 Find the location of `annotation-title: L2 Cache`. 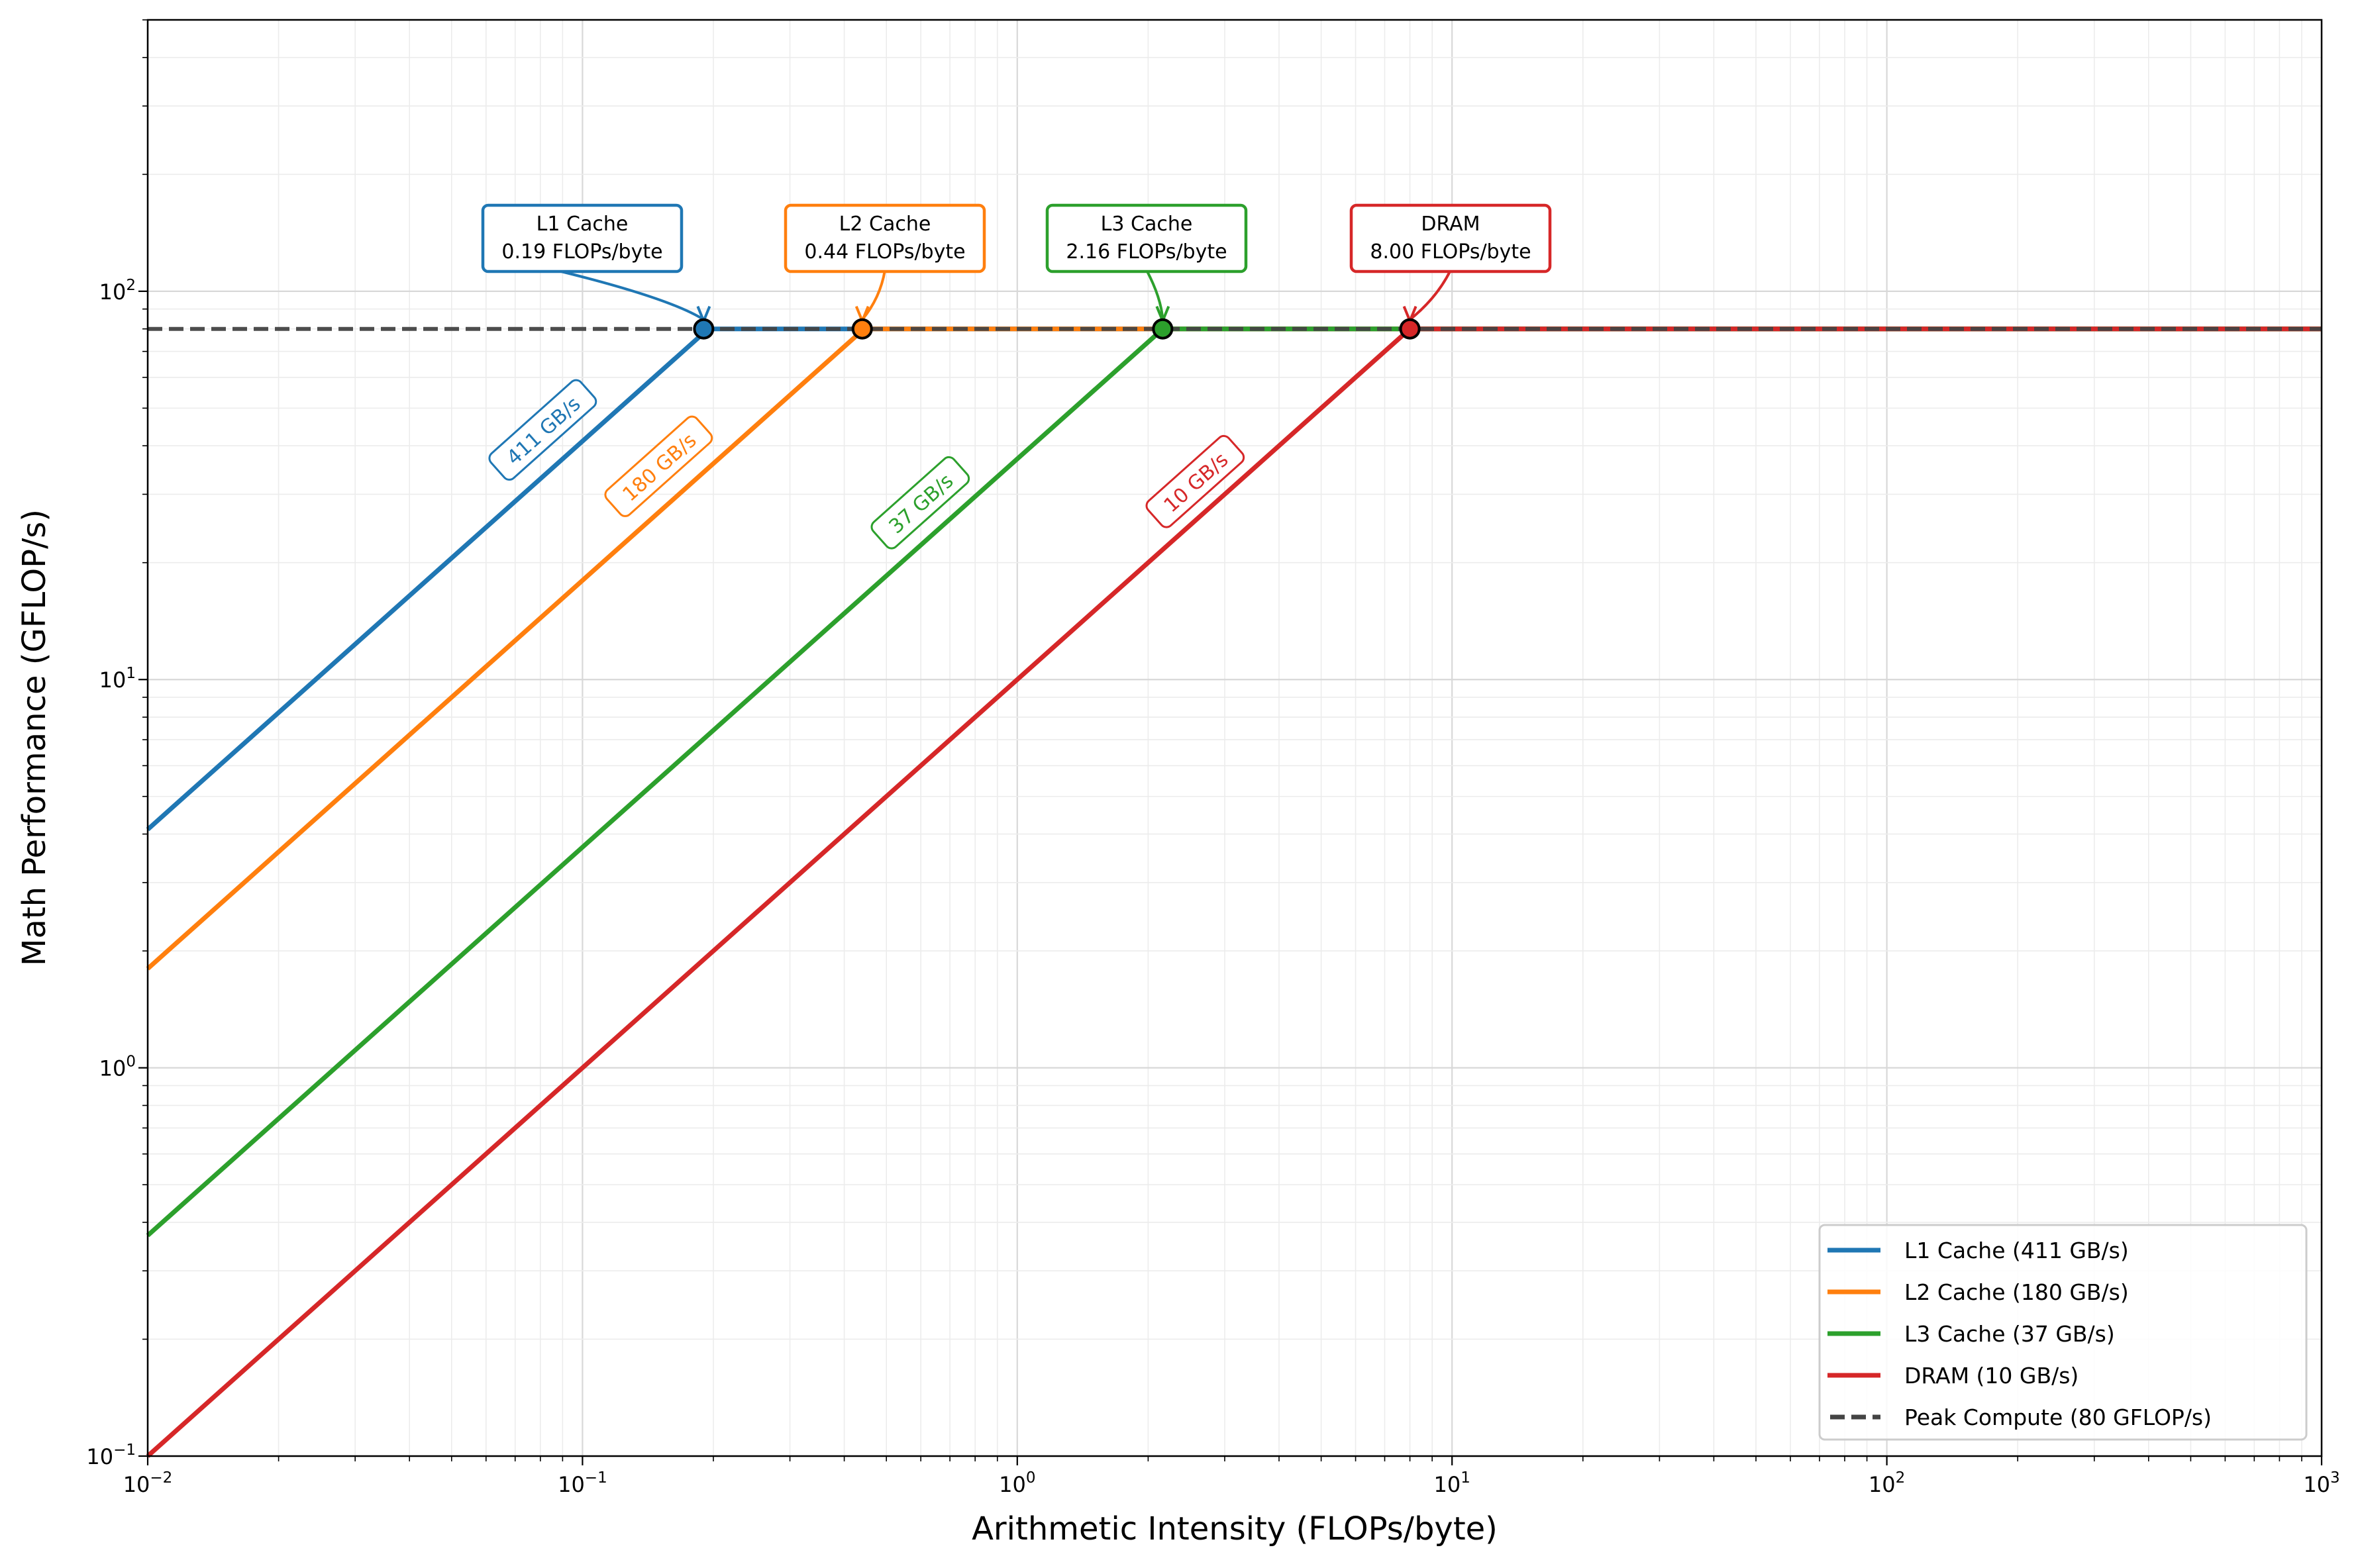

annotation-title: L2 Cache is located at coordinates (885, 224).